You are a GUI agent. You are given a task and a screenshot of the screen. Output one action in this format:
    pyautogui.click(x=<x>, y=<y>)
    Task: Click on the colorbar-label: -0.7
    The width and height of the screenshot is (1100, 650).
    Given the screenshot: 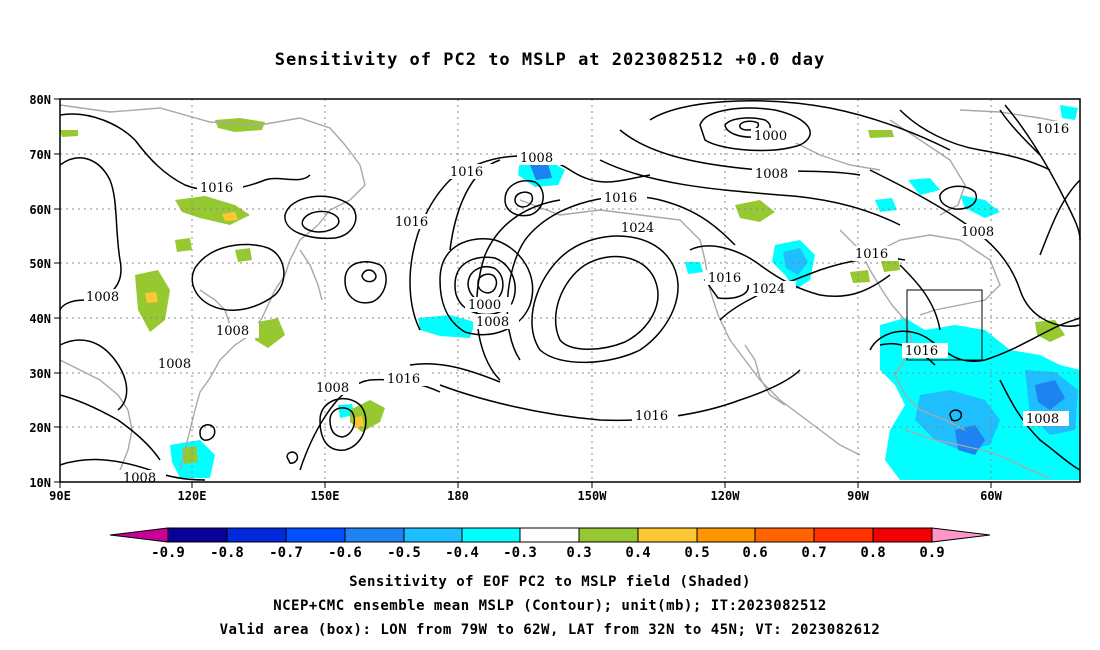 What is the action you would take?
    pyautogui.click(x=286, y=553)
    